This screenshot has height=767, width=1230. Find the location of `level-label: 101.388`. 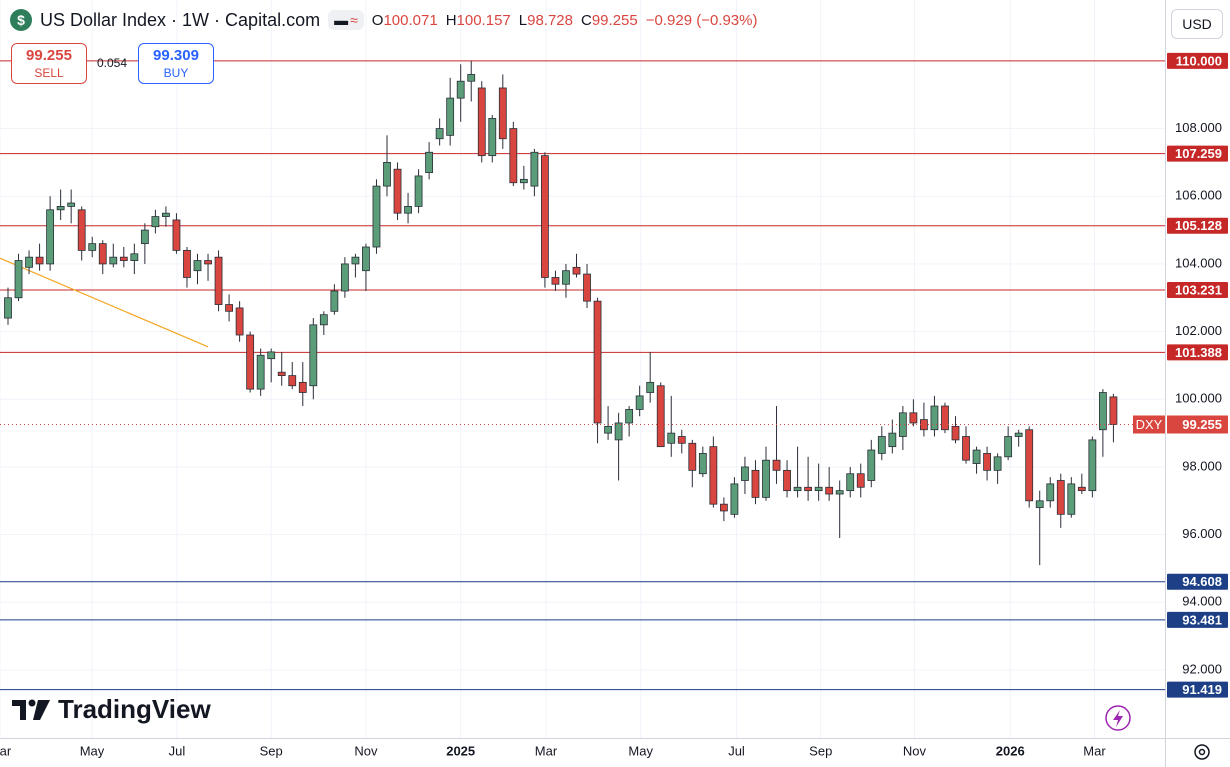

level-label: 101.388 is located at coordinates (1198, 352).